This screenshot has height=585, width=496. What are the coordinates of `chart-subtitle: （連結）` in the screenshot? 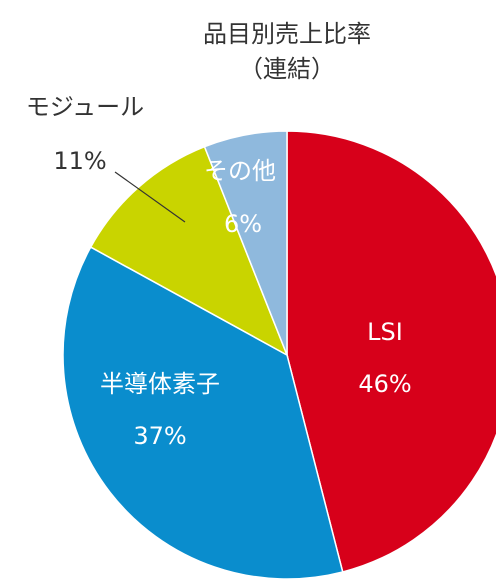 It's located at (287, 69).